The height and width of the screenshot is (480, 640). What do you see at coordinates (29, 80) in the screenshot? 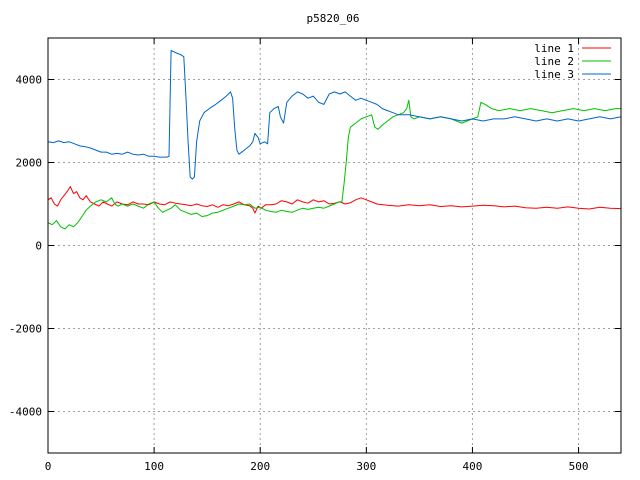
I see `y-tick-label: 4000` at bounding box center [29, 80].